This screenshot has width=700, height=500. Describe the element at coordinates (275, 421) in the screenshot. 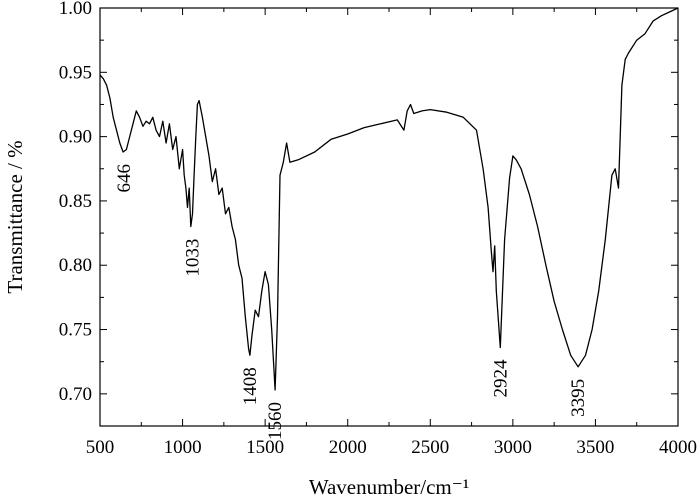

I see `peak-label: 1560` at that location.